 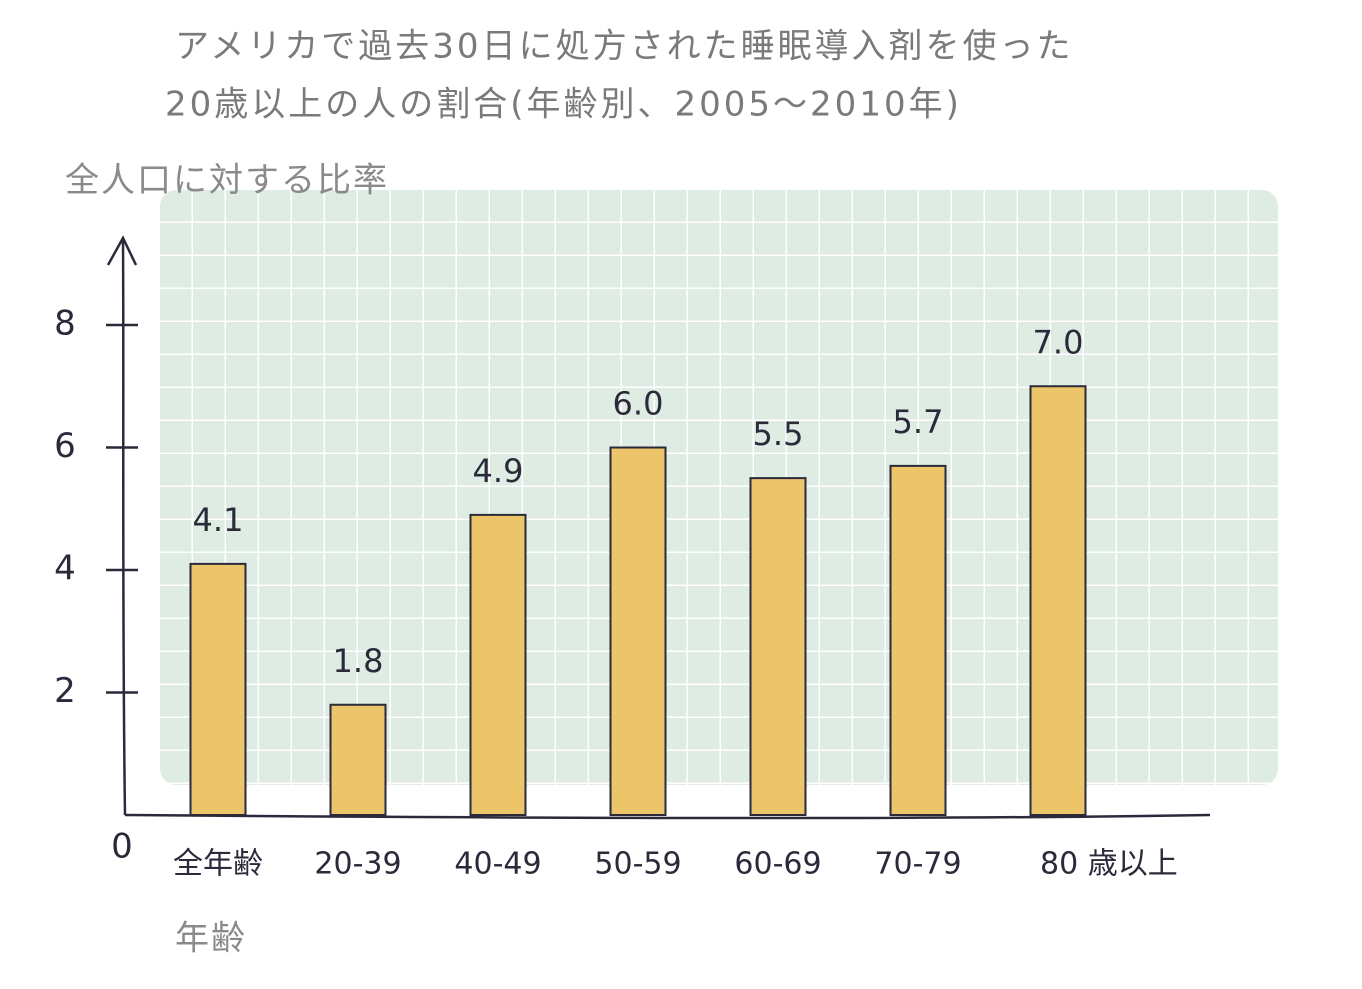 What do you see at coordinates (637, 864) in the screenshot?
I see `x-tick-label: 50-59` at bounding box center [637, 864].